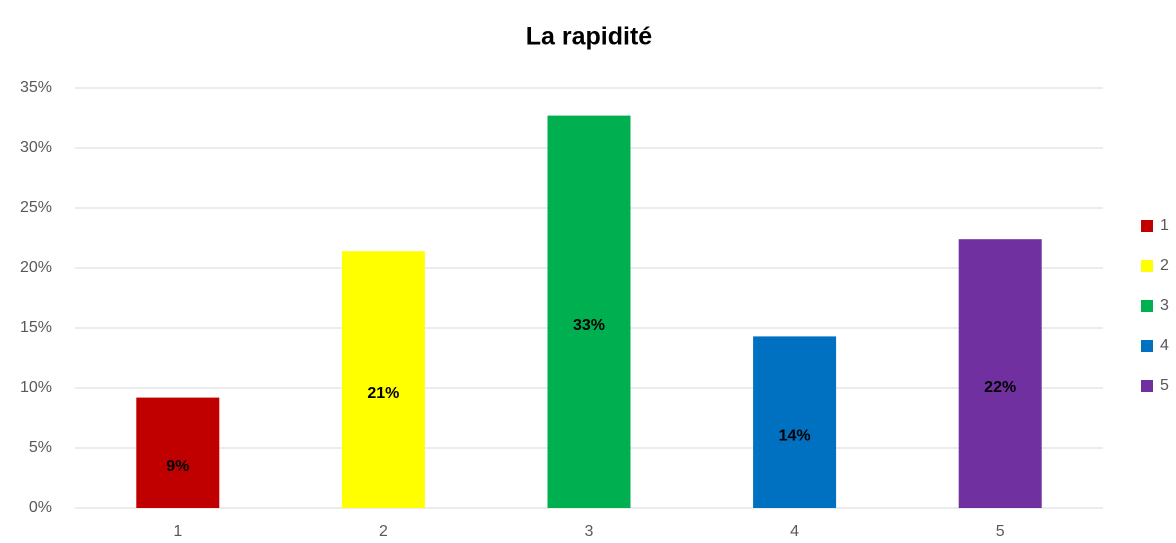 The width and height of the screenshot is (1176, 543). I want to click on y-tick-label: 5%, so click(40, 447).